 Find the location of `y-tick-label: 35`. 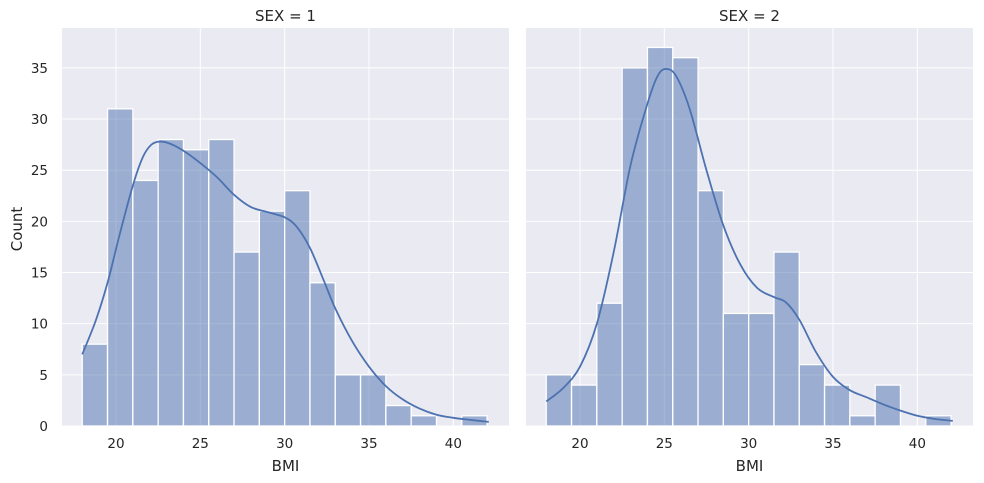

y-tick-label: 35 is located at coordinates (39, 69).